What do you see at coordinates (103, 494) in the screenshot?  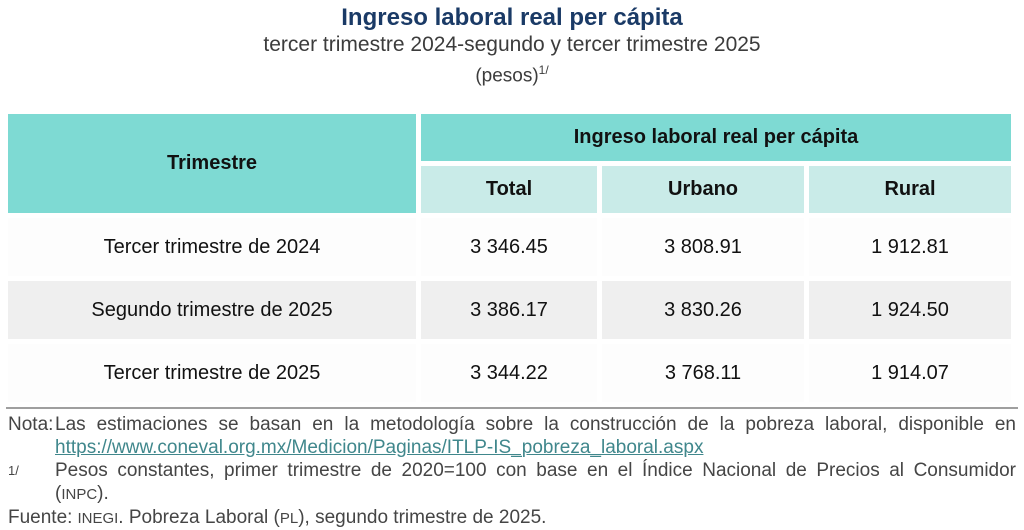 I see `paren-close: ).` at bounding box center [103, 494].